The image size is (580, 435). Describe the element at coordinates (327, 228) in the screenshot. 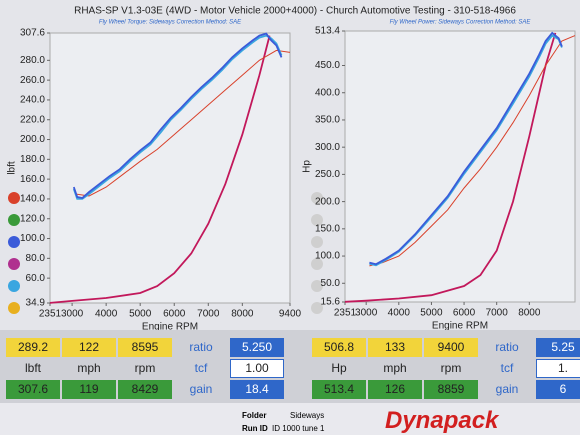

I see `y-tick-label: 150.0` at that location.